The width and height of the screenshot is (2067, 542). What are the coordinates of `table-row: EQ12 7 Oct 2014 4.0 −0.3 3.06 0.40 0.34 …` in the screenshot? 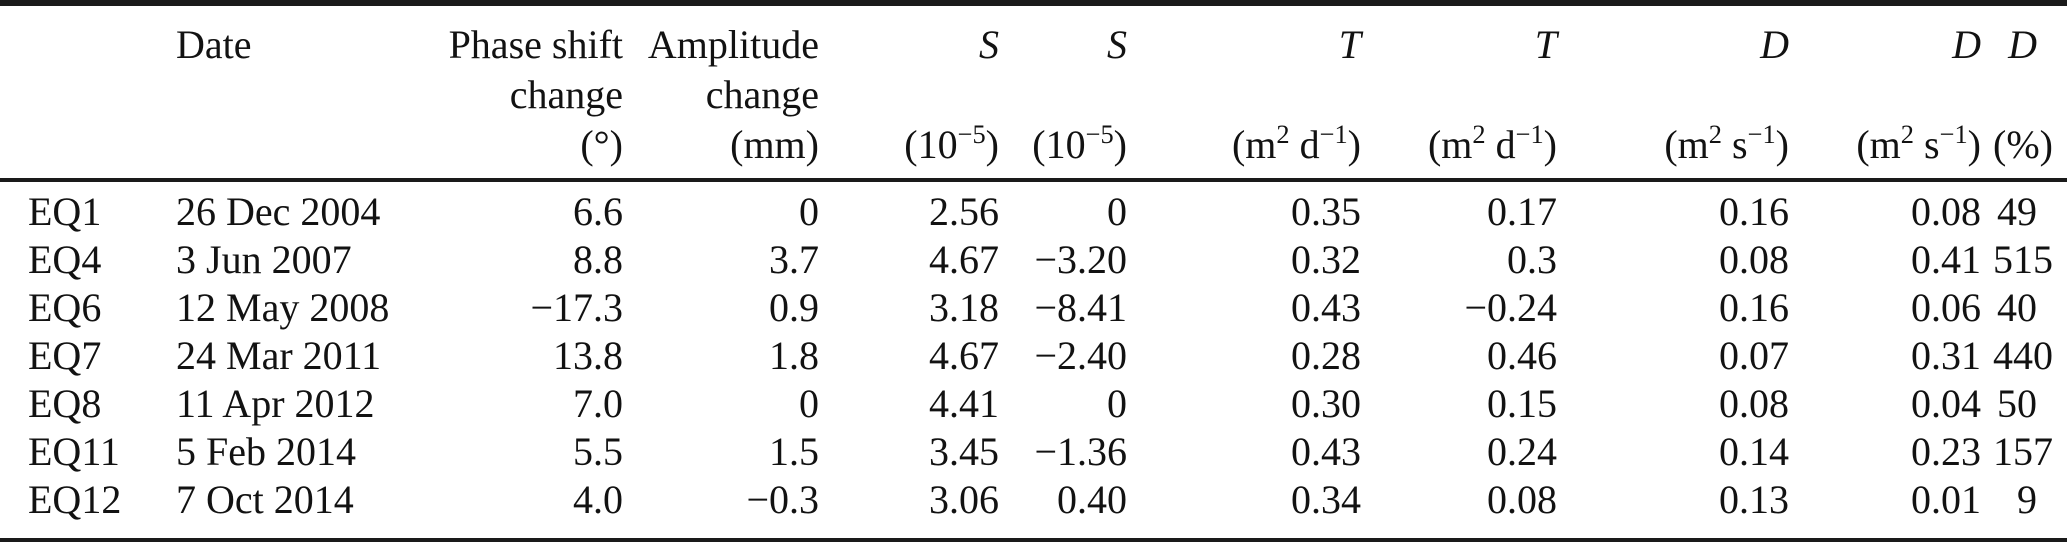 It's located at (1033, 508).